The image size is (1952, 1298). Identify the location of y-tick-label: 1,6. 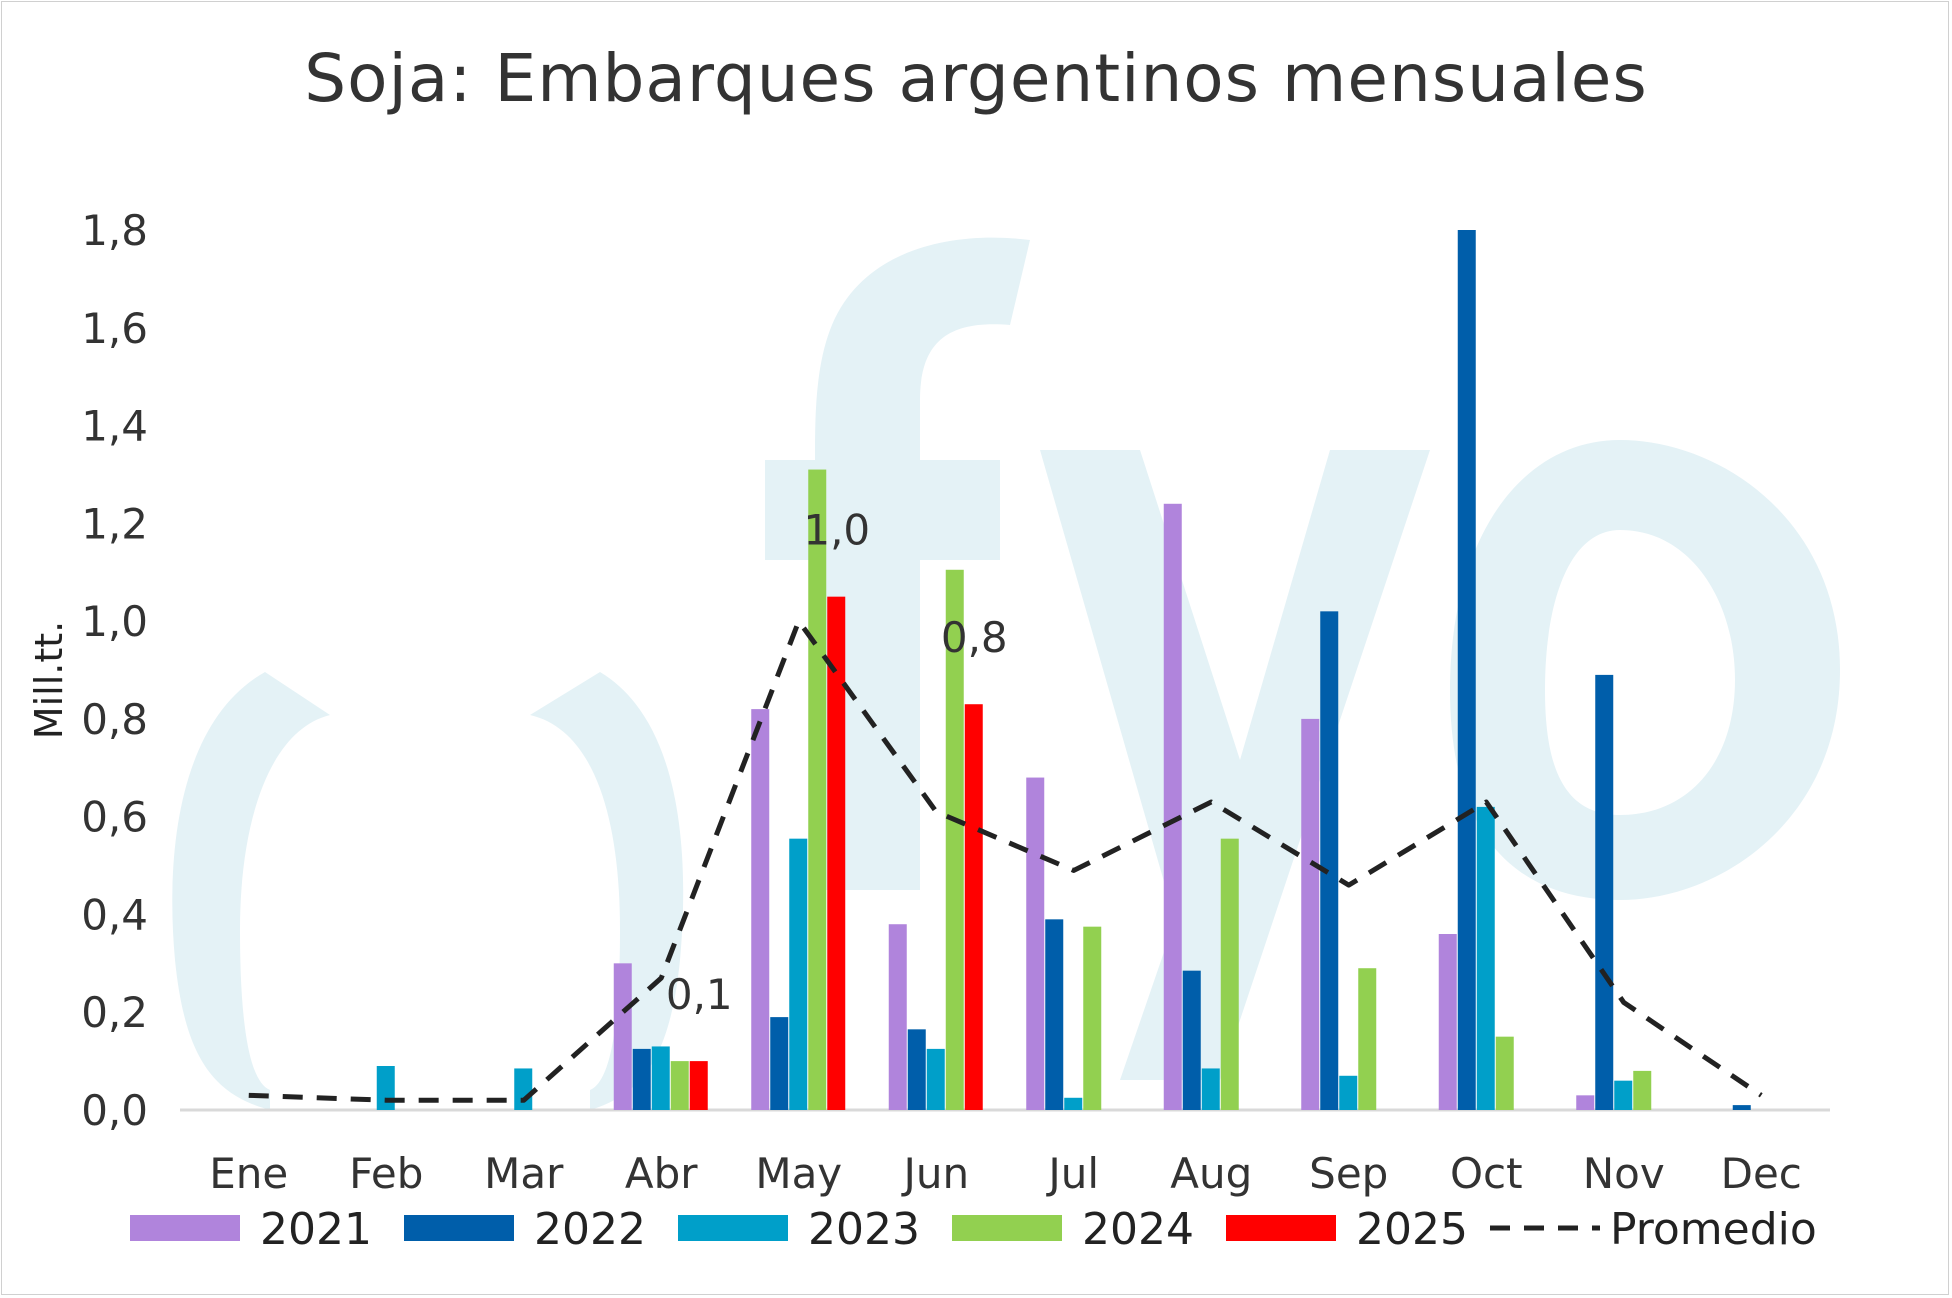
(114, 328).